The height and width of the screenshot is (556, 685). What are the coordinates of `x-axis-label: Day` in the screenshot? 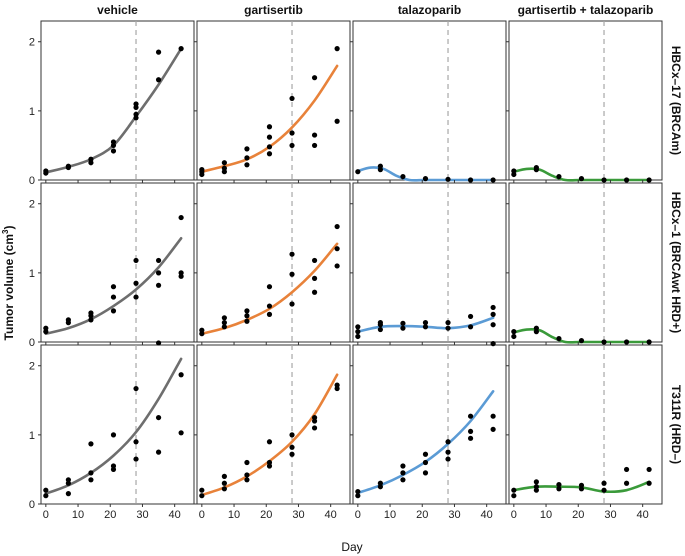 It's located at (351, 547).